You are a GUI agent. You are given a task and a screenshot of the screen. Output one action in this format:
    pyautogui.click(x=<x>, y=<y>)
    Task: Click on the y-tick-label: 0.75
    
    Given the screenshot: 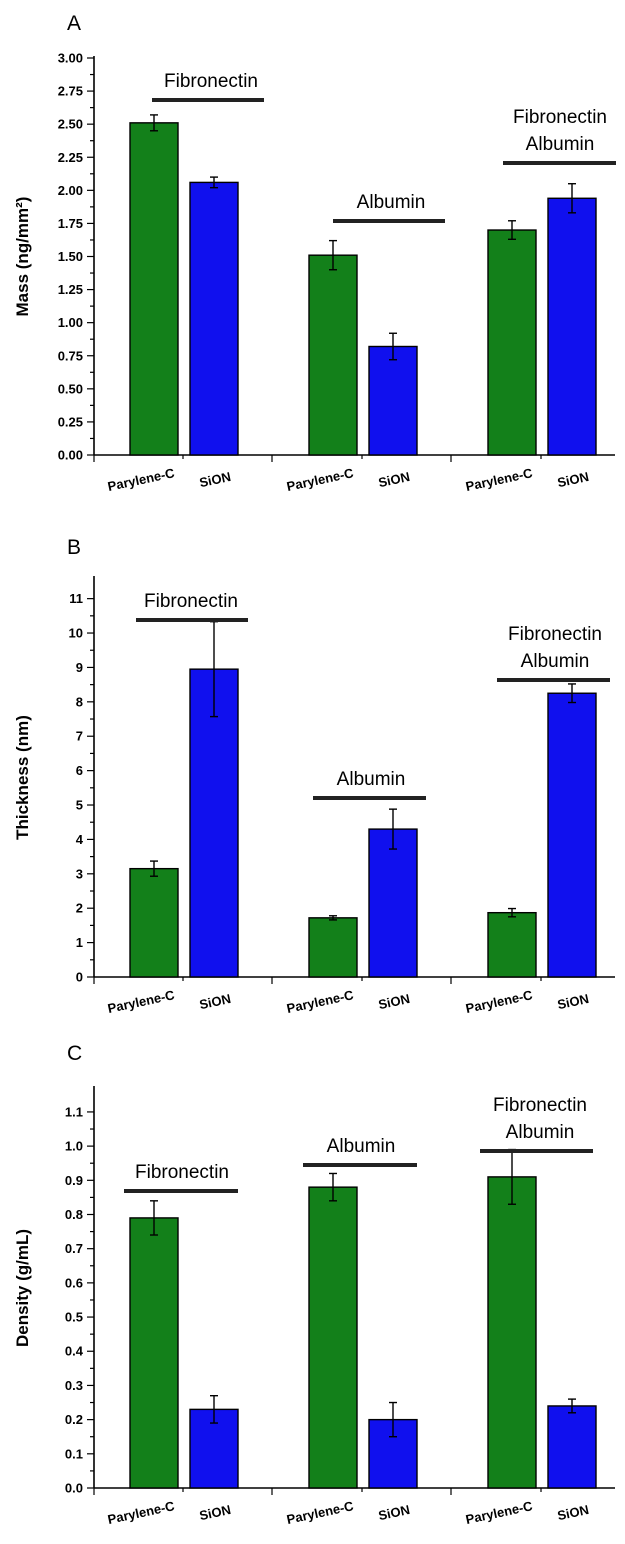 What is the action you would take?
    pyautogui.click(x=70, y=355)
    